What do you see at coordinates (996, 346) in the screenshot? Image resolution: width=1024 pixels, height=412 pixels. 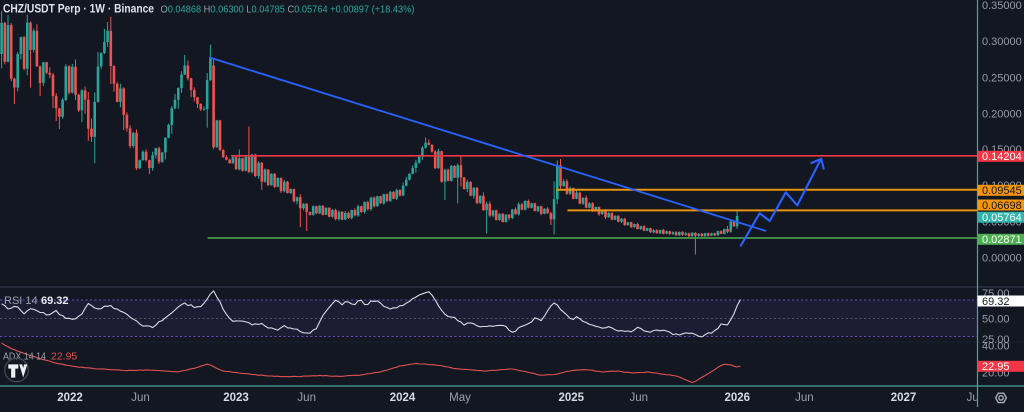 I see `svg-text: 40.00` at bounding box center [996, 346].